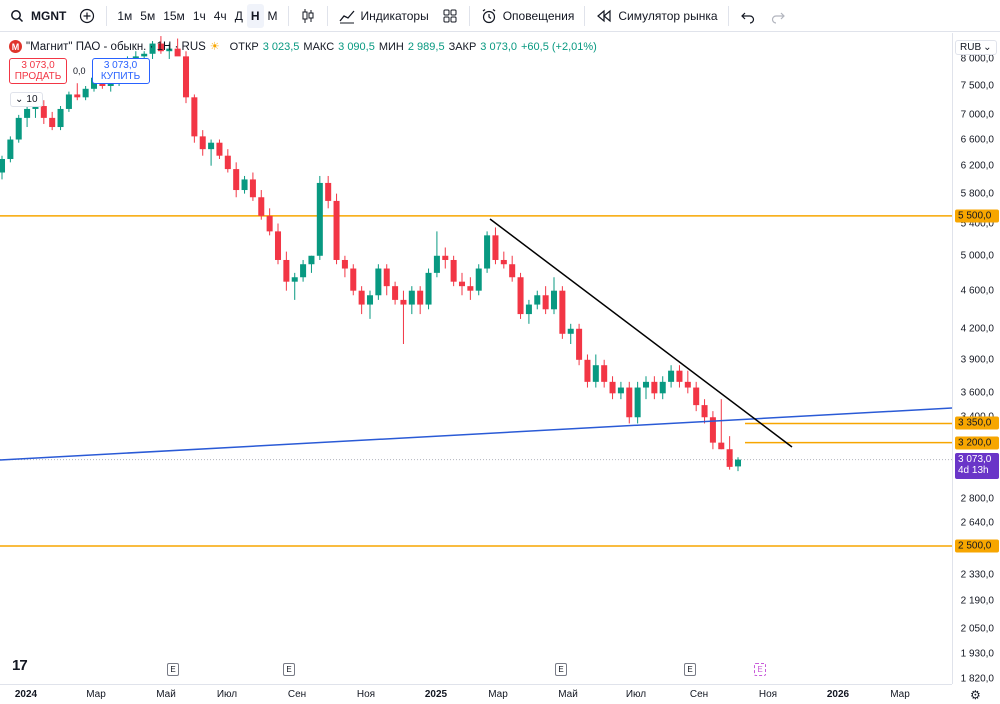 The image size is (1000, 704). Describe the element at coordinates (977, 224) in the screenshot. I see `price-tick: 5 400,0` at that location.